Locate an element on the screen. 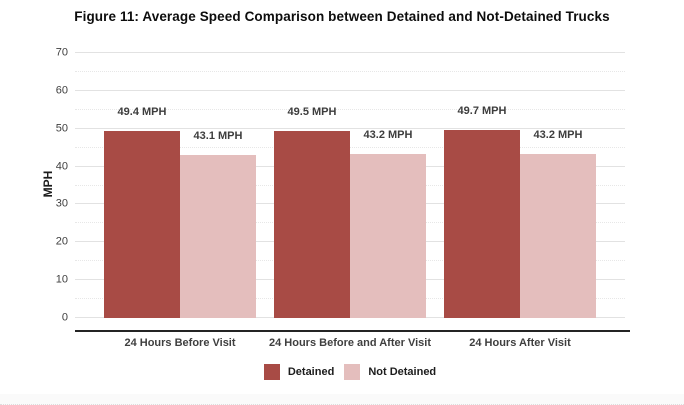  legend-item-detained: Detained is located at coordinates (299, 372).